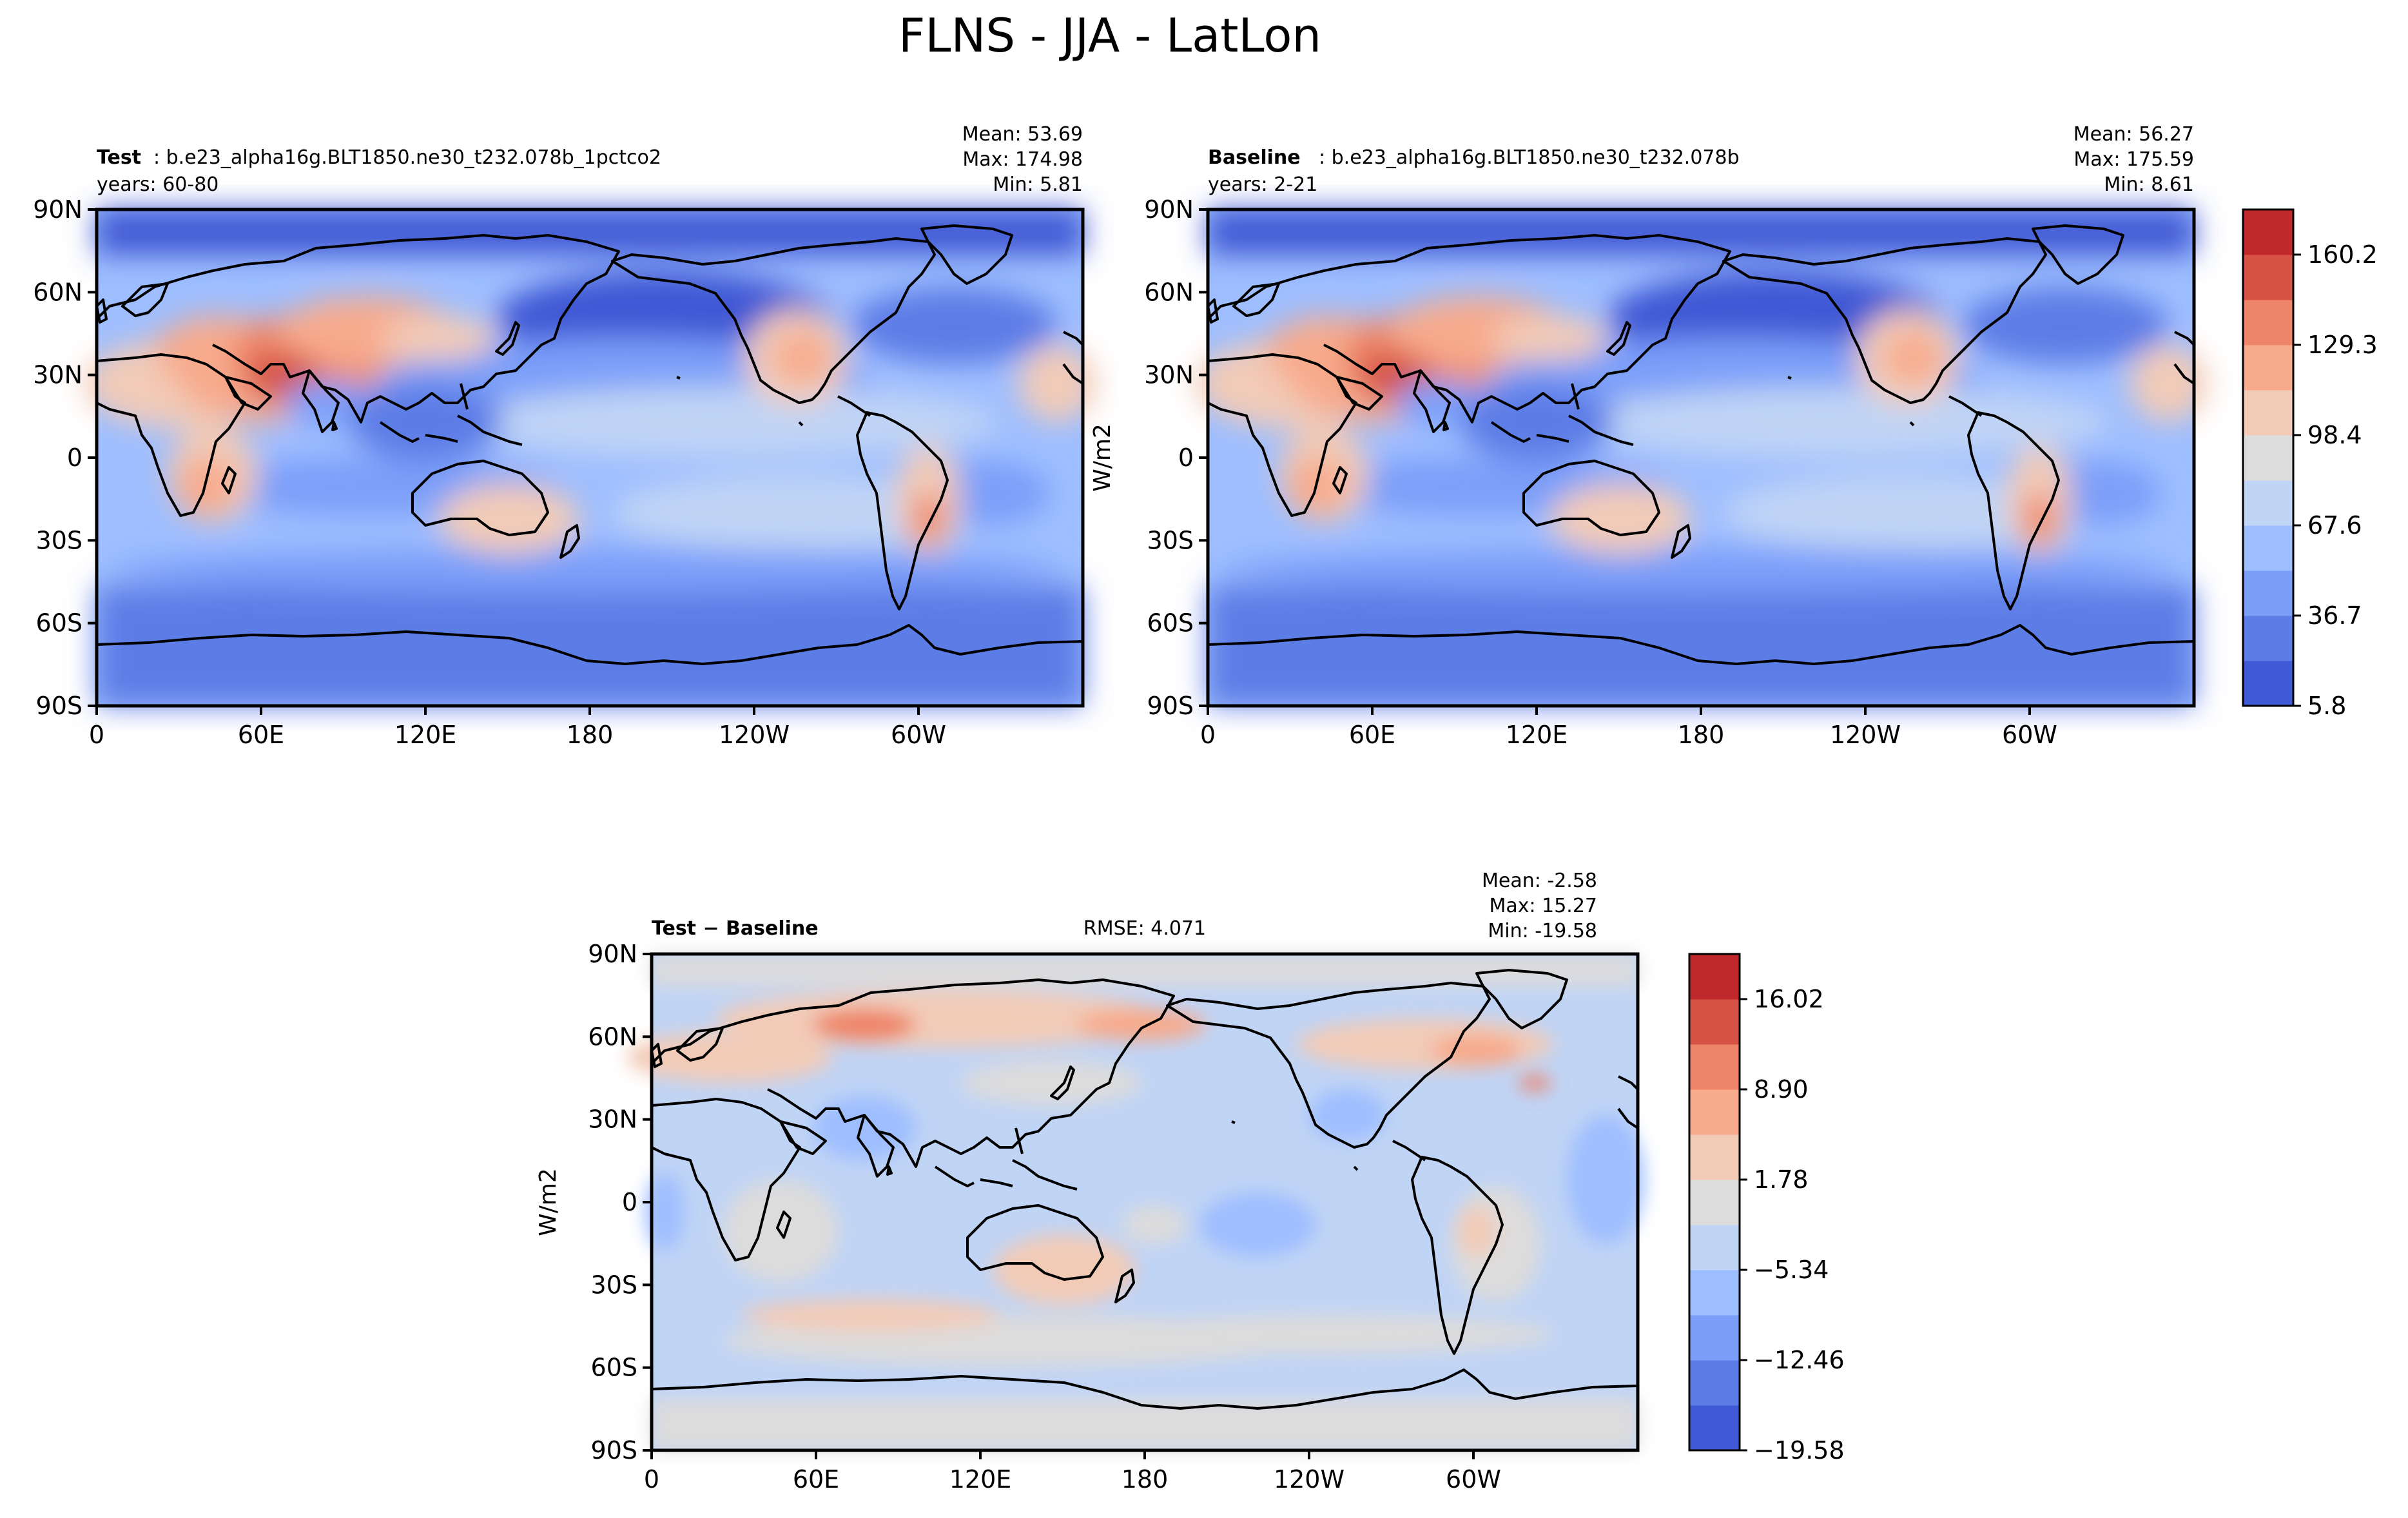 This screenshot has height=1518, width=2408. I want to click on baseline-label-bold: Baseline, so click(1254, 157).